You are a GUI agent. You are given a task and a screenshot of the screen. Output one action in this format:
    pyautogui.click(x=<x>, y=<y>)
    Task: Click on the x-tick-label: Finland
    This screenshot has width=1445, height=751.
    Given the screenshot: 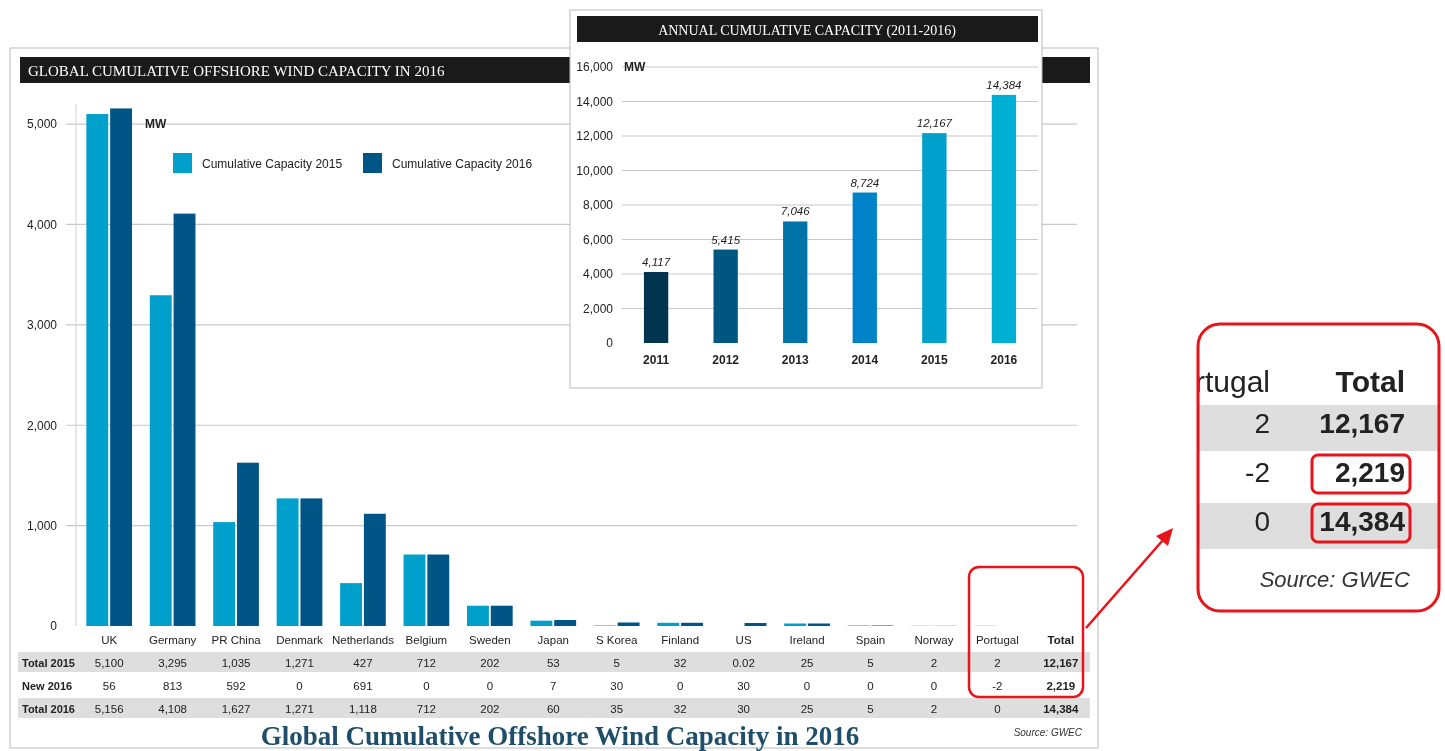 What is the action you would take?
    pyautogui.click(x=680, y=640)
    